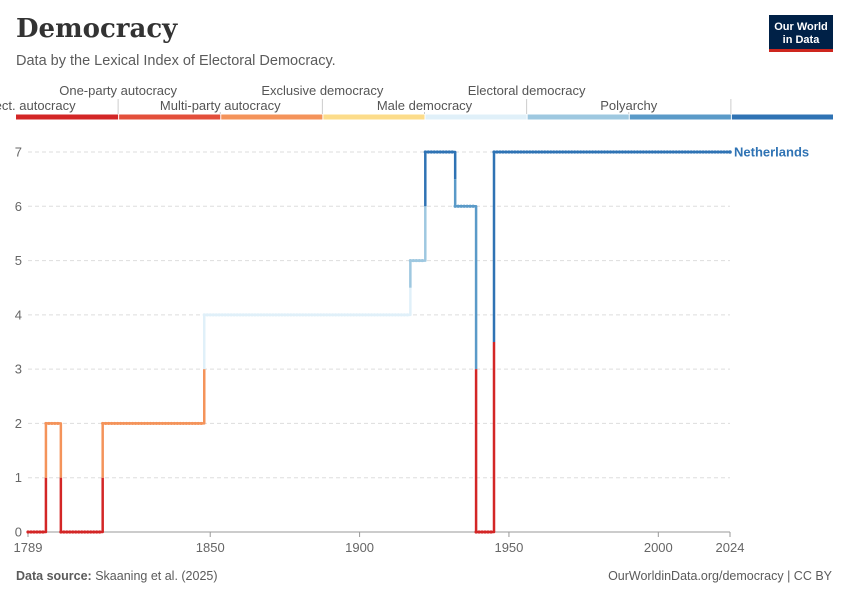 The height and width of the screenshot is (600, 850). Describe the element at coordinates (560, 152) in the screenshot. I see `data-point-1967` at that location.